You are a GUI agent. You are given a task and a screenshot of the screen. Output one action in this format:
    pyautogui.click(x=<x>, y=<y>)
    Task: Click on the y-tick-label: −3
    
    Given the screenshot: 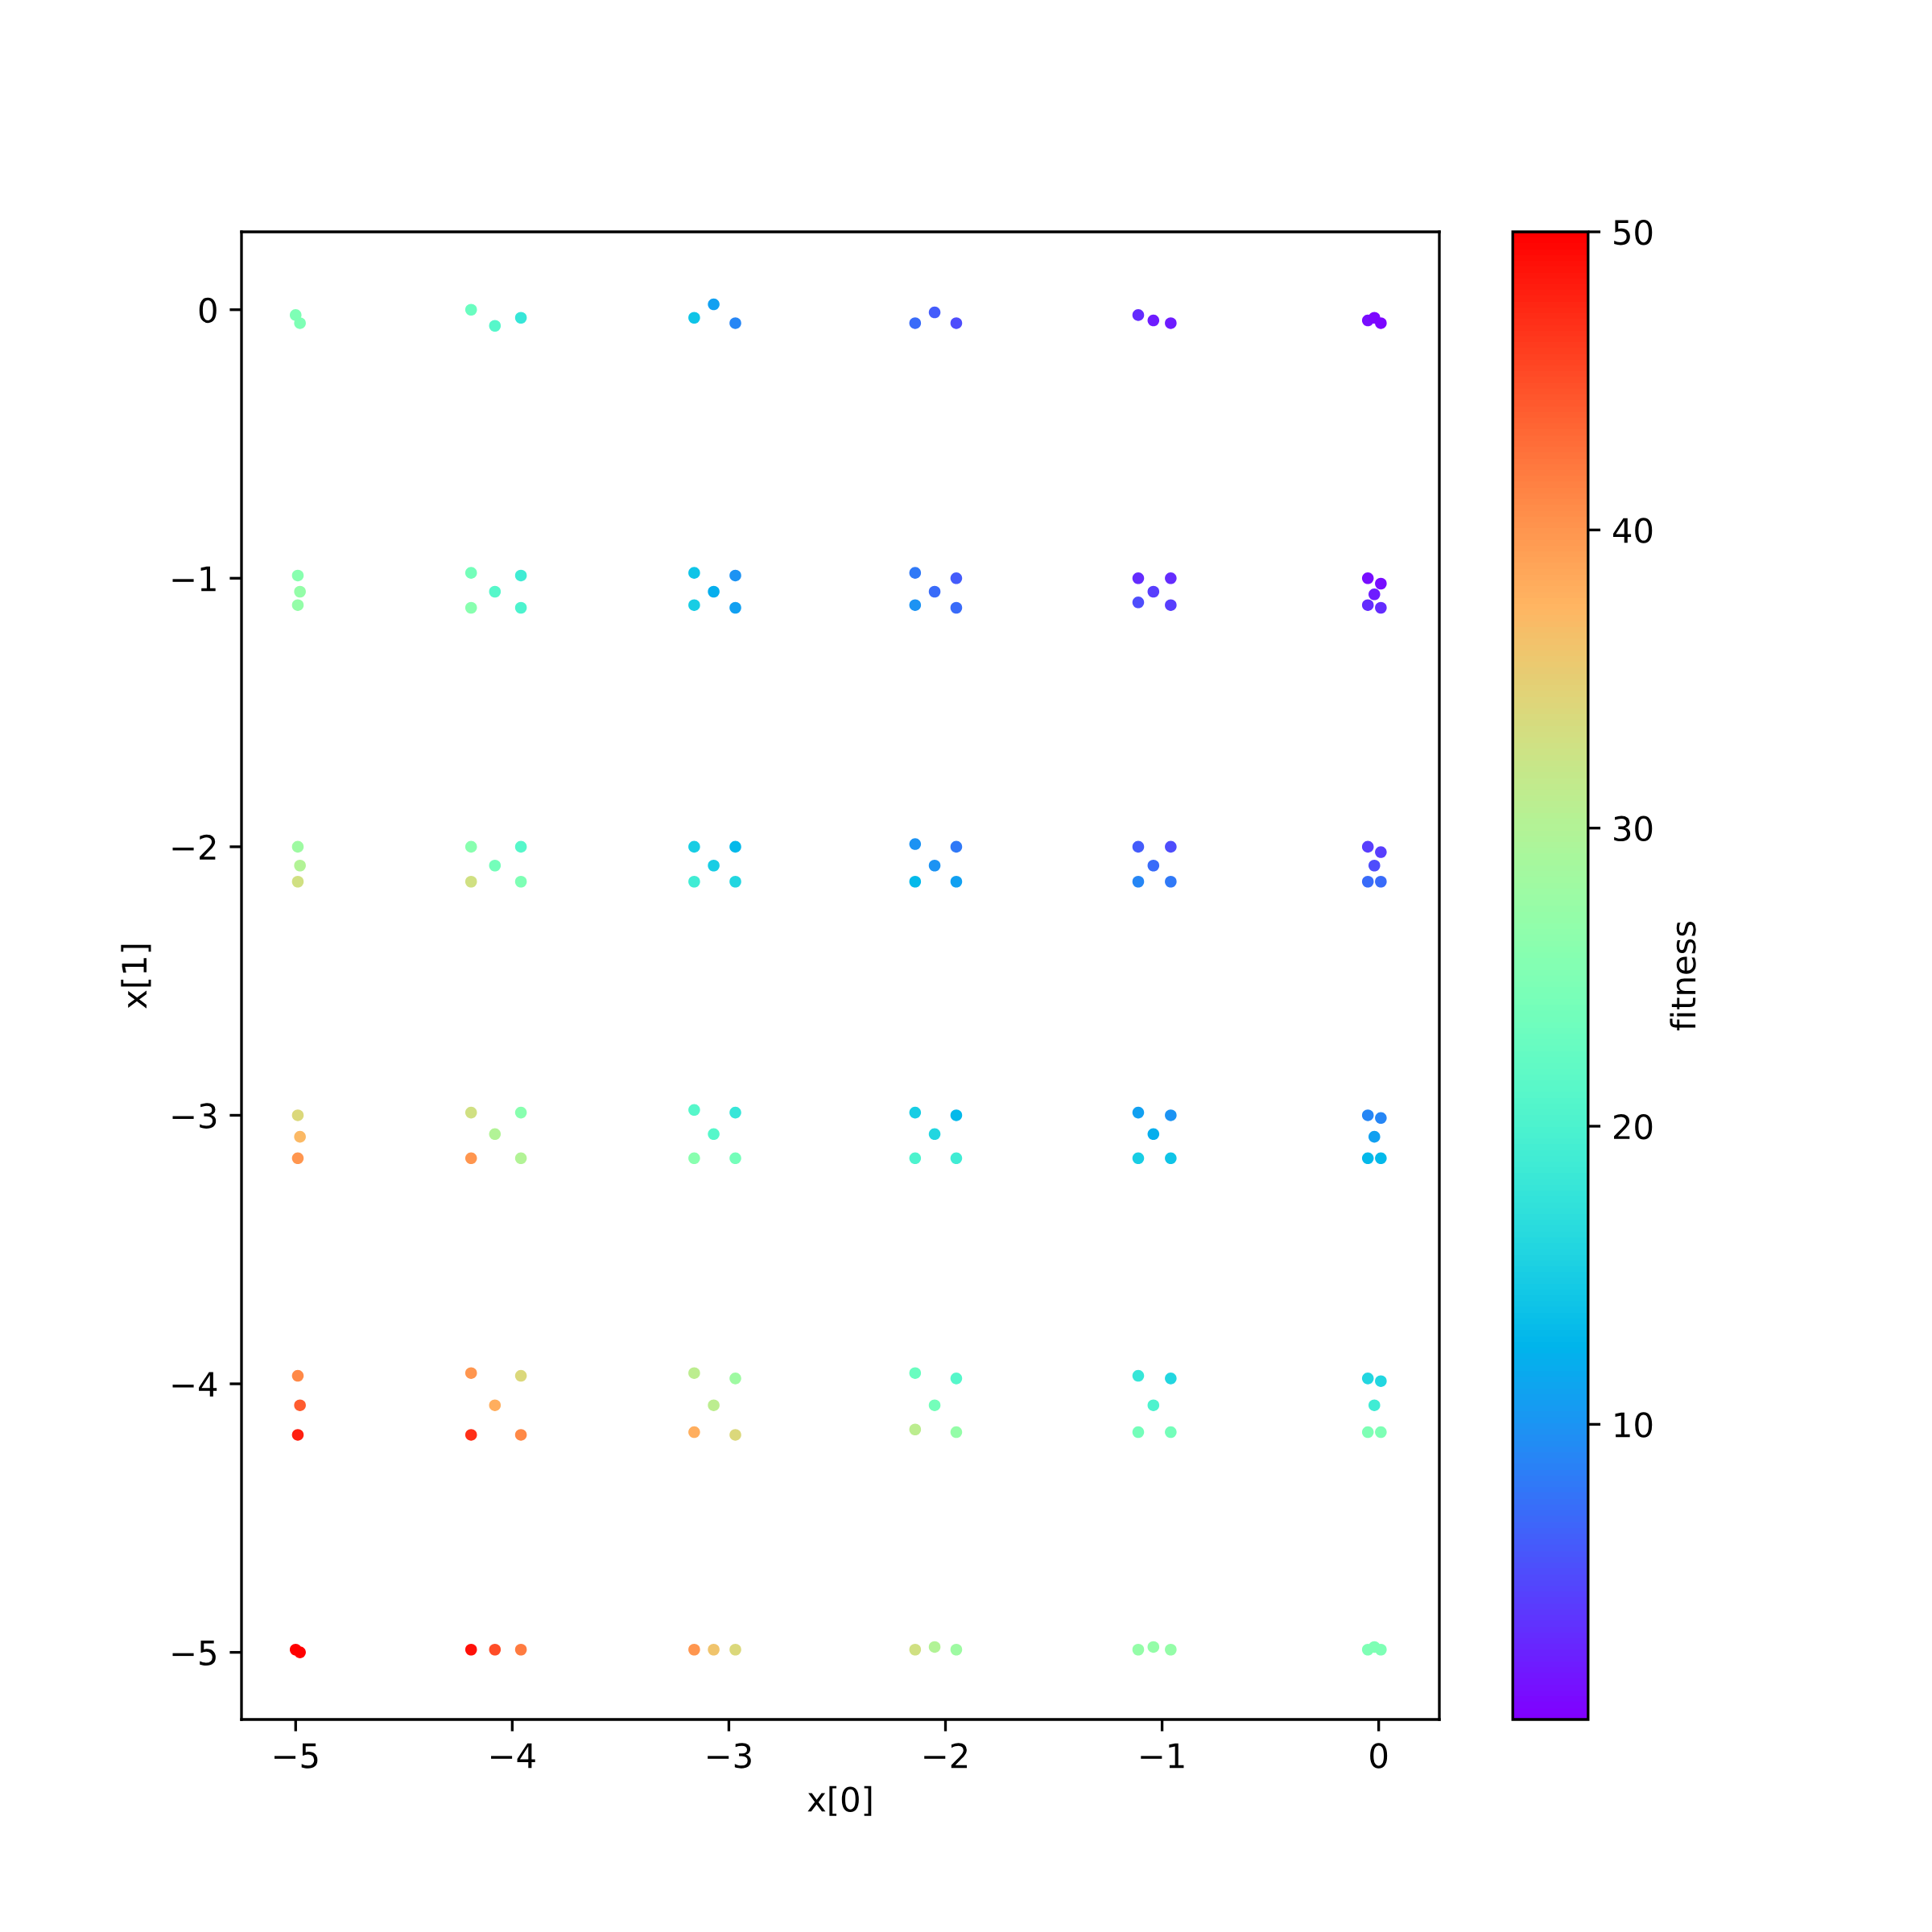 What is the action you would take?
    pyautogui.click(x=194, y=1116)
    